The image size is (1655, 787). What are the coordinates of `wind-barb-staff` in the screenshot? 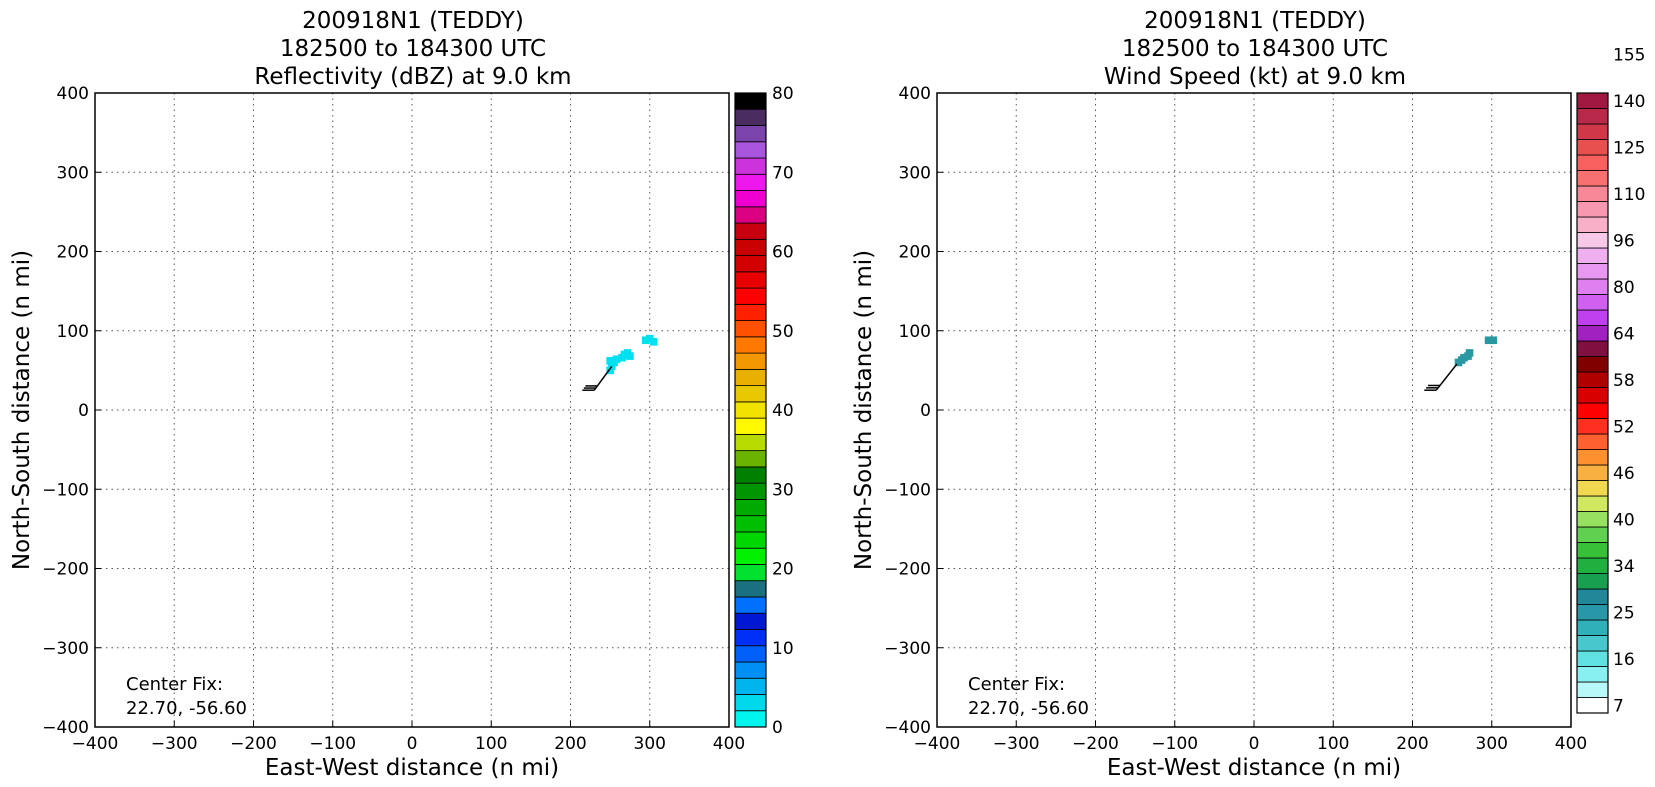 It's located at (1446, 377).